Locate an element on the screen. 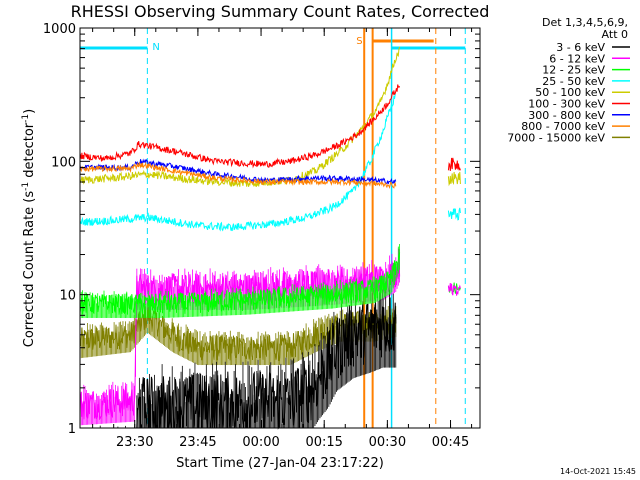 Image resolution: width=640 pixels, height=480 pixels. night-label: N is located at coordinates (155, 47).